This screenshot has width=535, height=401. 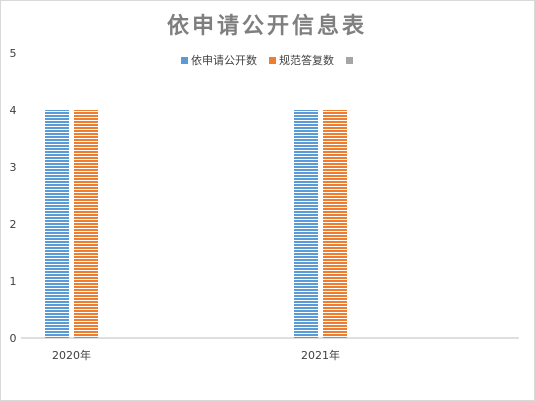 I want to click on y-tick-label: 5, so click(x=13, y=53).